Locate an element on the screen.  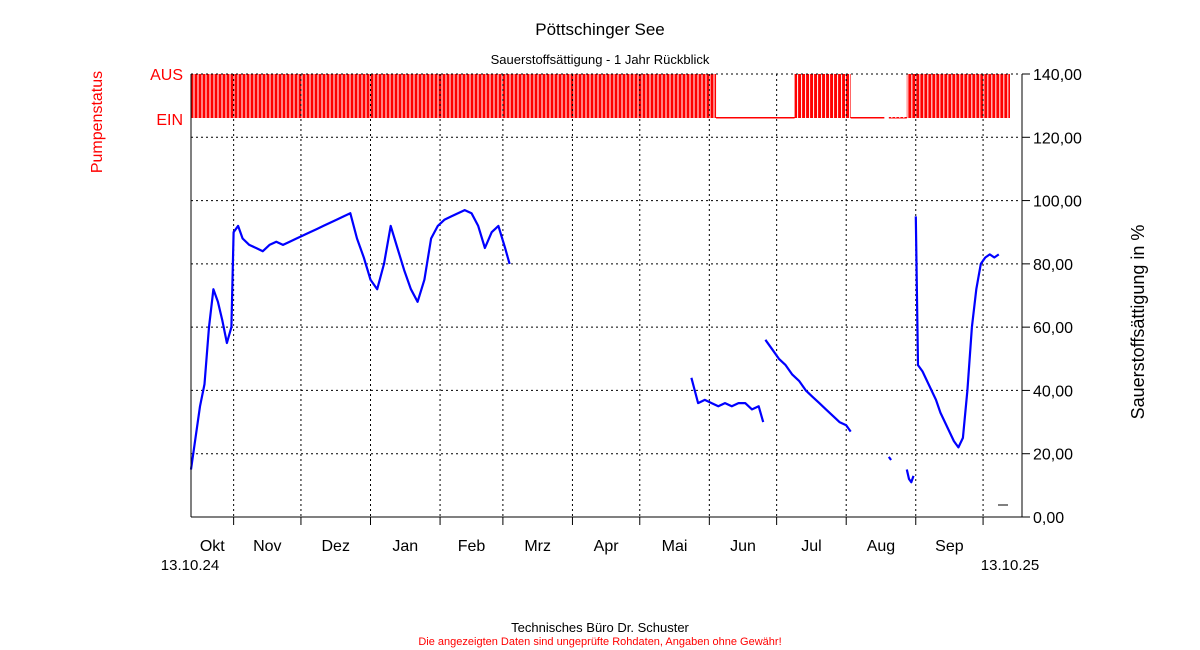
x-month-label: Apr is located at coordinates (607, 546).